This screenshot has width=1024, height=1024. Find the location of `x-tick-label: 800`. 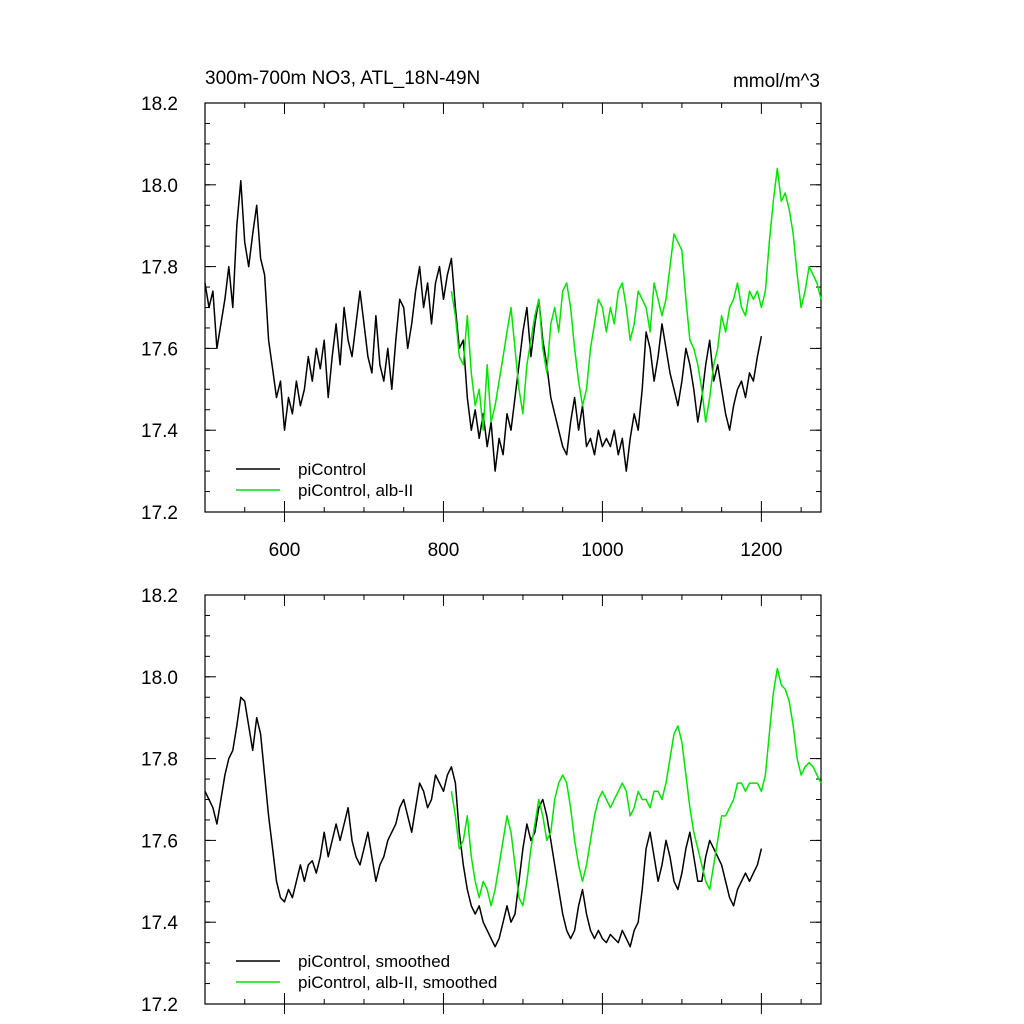

x-tick-label: 800 is located at coordinates (444, 550).